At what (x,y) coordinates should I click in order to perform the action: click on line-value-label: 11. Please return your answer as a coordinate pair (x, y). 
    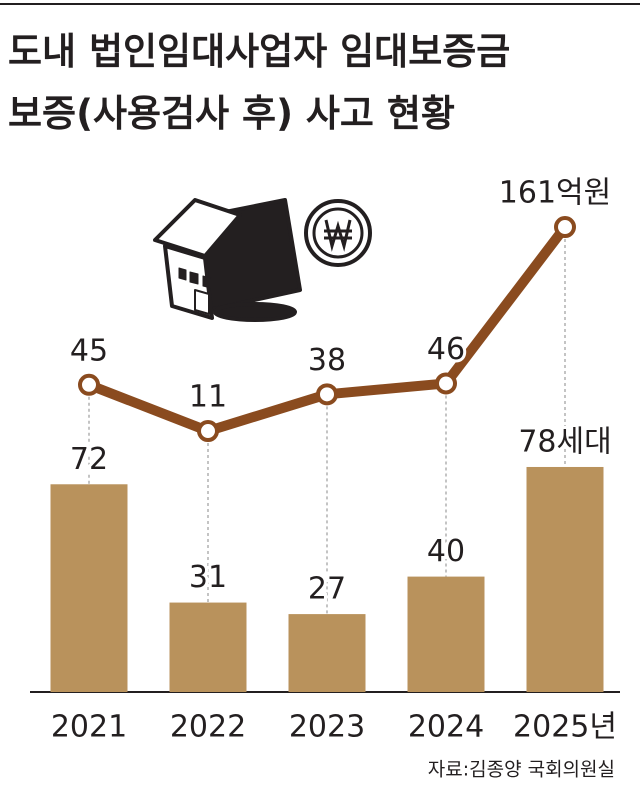
    Looking at the image, I should click on (208, 397).